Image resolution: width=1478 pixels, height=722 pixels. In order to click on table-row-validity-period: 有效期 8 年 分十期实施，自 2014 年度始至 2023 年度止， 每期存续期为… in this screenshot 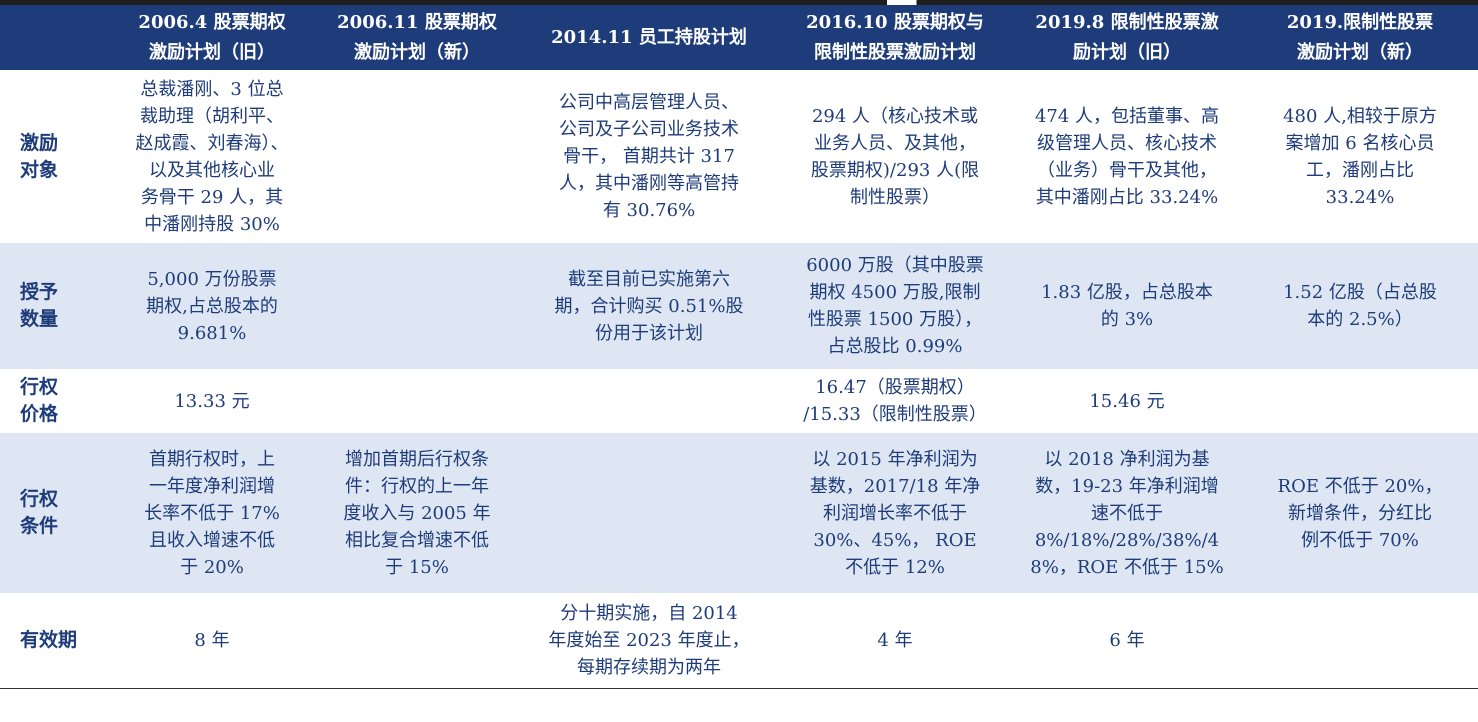, I will do `click(739, 641)`.